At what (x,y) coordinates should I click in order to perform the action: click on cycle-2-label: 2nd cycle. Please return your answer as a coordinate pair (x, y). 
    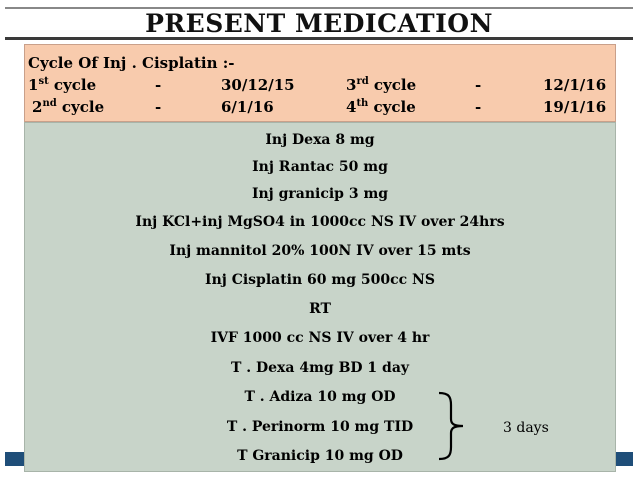
    Looking at the image, I should click on (68, 107).